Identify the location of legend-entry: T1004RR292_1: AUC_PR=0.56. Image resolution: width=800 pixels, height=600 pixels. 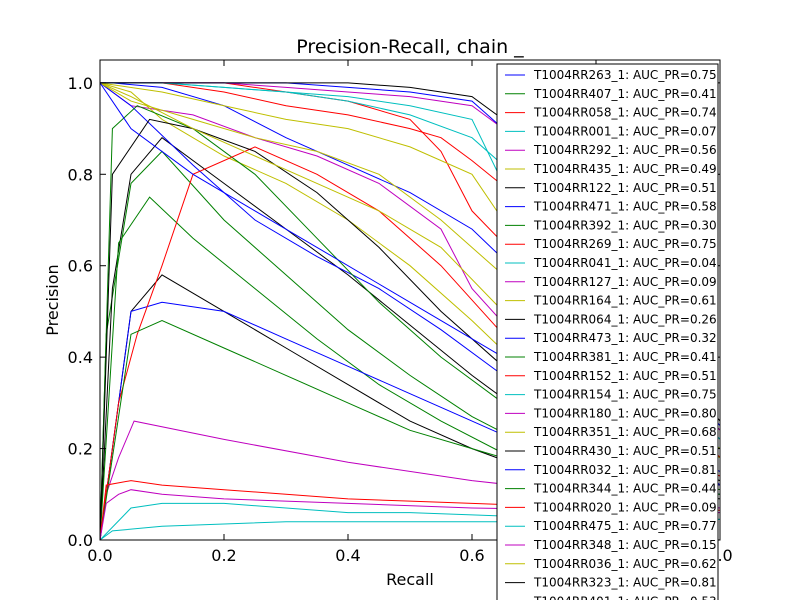
(625, 150).